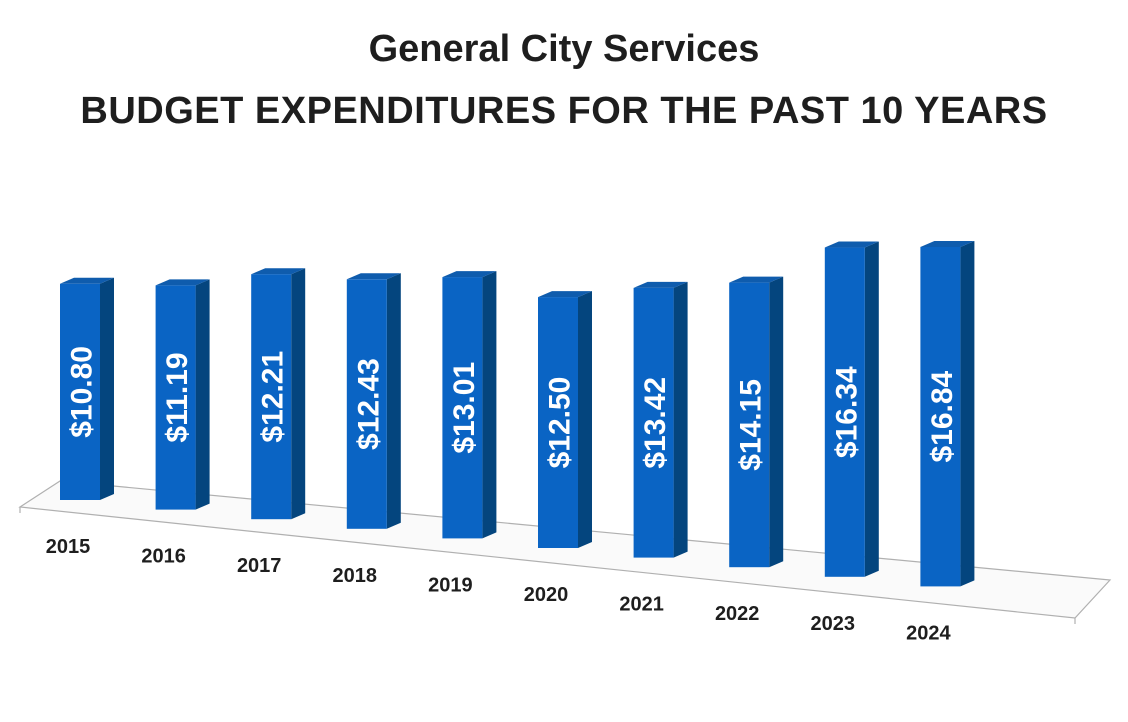  Describe the element at coordinates (163, 557) in the screenshot. I see `year-label: 2016` at that location.